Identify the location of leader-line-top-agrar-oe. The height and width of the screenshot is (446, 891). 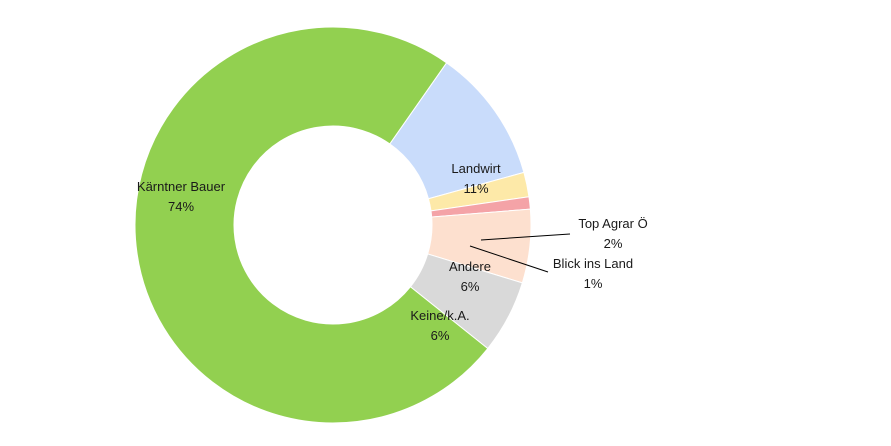
(525, 237).